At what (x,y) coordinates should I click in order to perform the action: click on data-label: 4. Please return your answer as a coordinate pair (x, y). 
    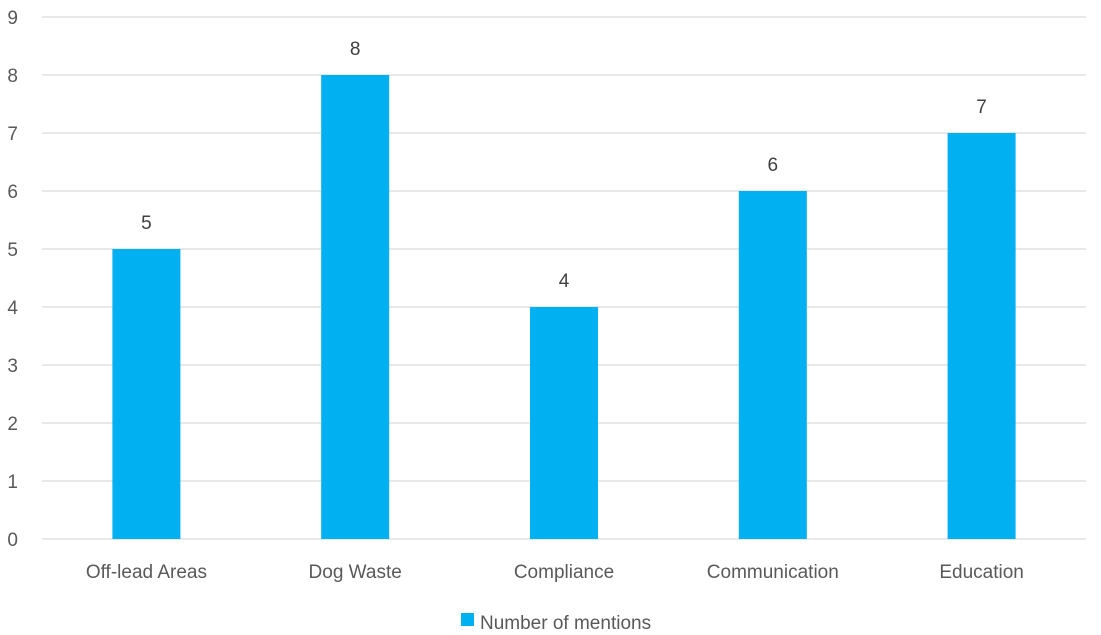
    Looking at the image, I should click on (564, 281).